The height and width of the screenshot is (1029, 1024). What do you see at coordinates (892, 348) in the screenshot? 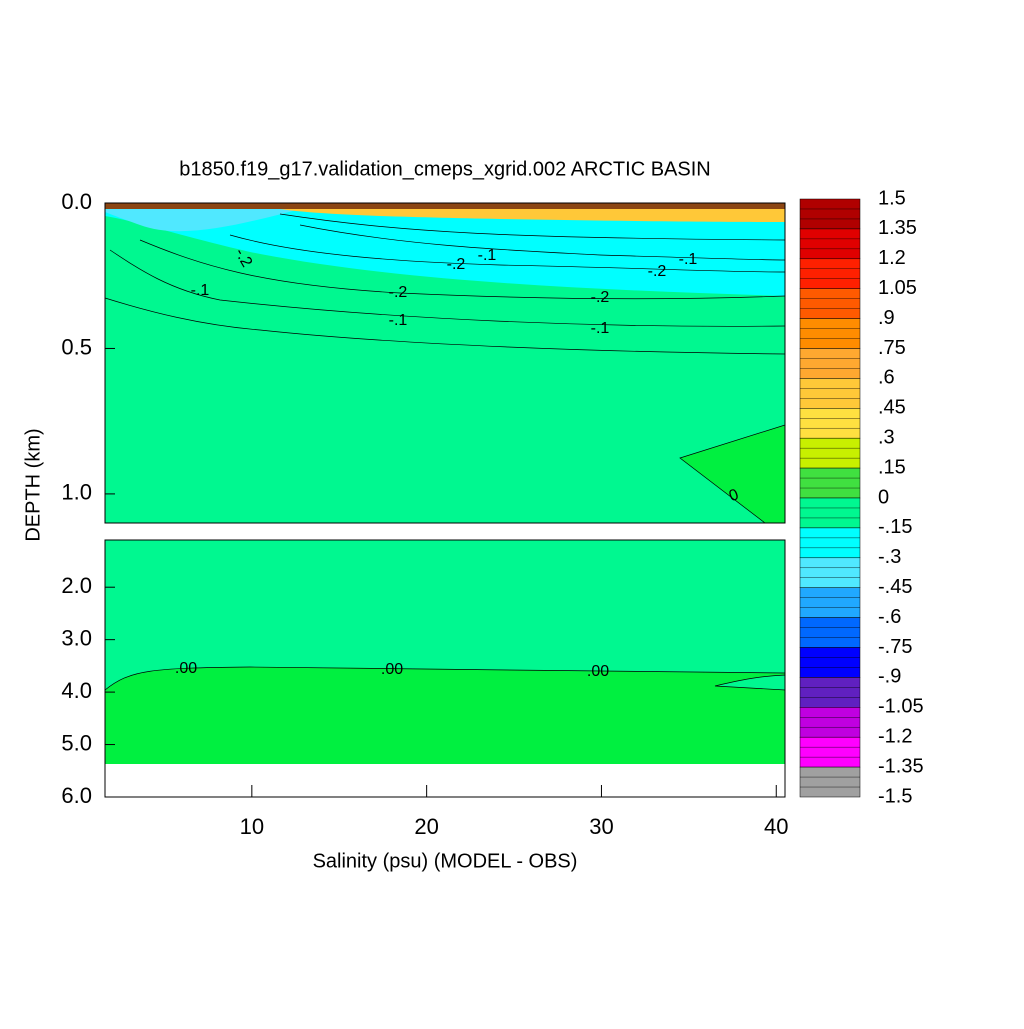
I see `colorbar-label: .75` at bounding box center [892, 348].